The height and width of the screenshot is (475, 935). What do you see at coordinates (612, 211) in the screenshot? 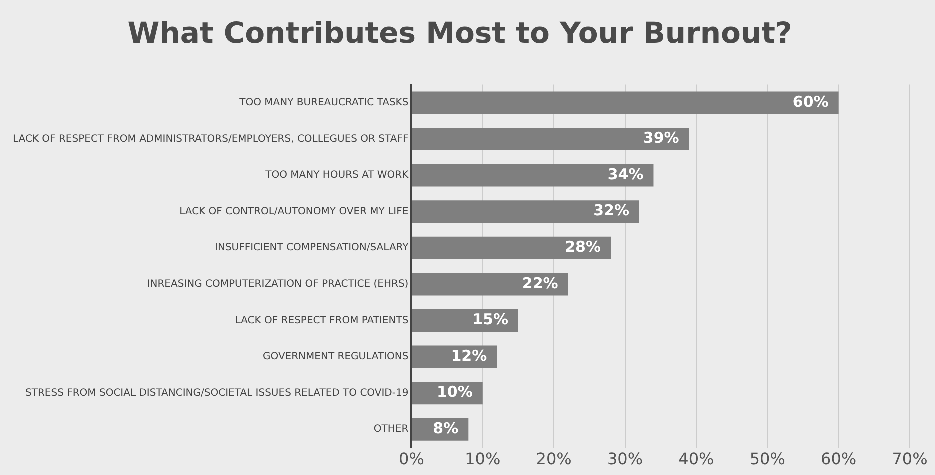
I see `data-label: 32%` at bounding box center [612, 211].